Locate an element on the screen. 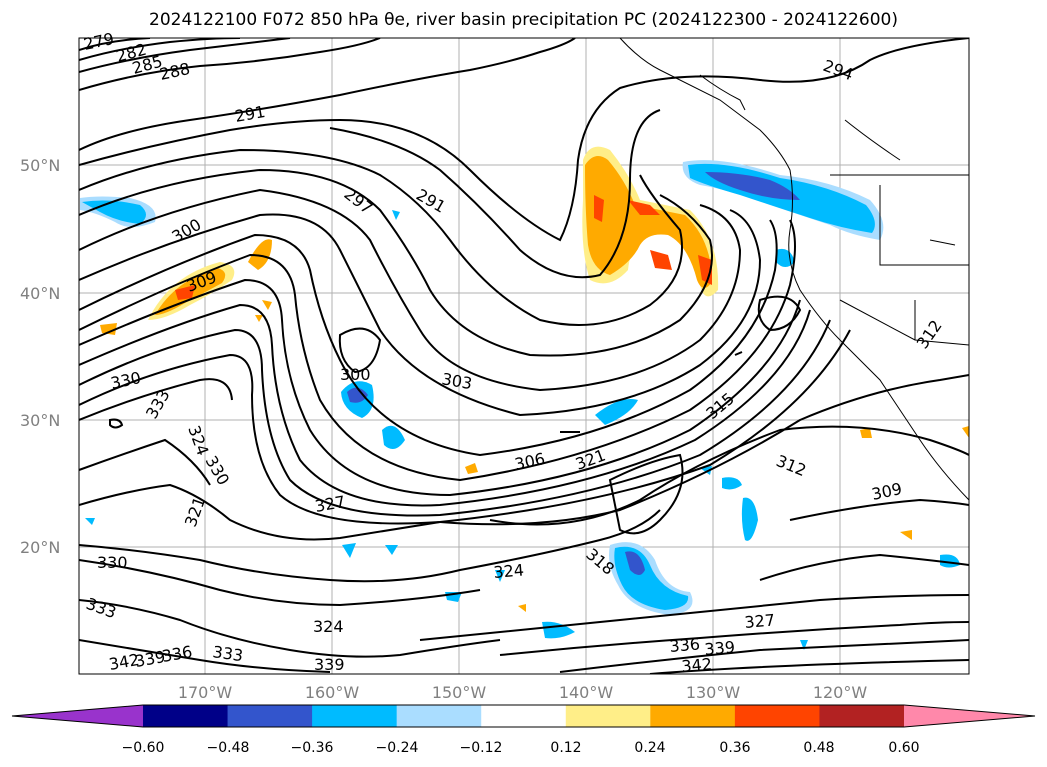  lon-label: 130°W is located at coordinates (713, 692).